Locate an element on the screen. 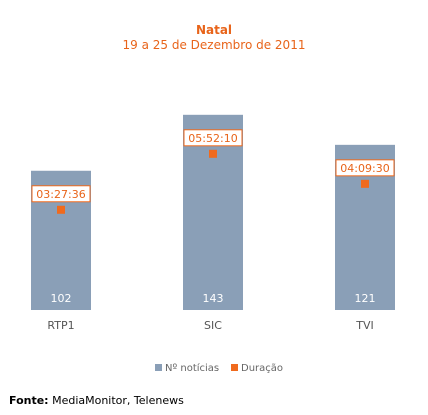 The image size is (428, 415). duration-label: 03:27:36 is located at coordinates (60, 194).